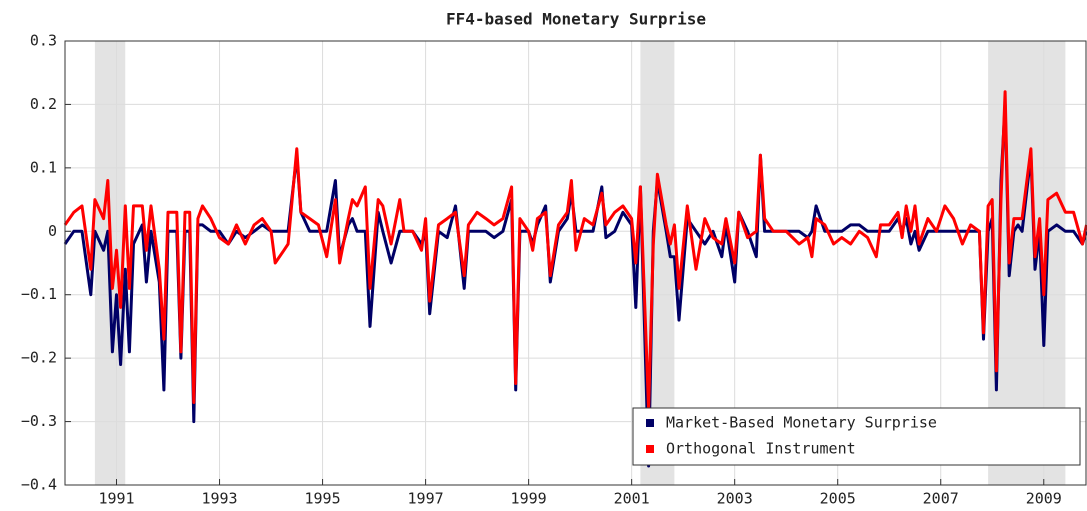 The image size is (1087, 511). Describe the element at coordinates (116, 499) in the screenshot. I see `x-tick-label: 1991` at that location.